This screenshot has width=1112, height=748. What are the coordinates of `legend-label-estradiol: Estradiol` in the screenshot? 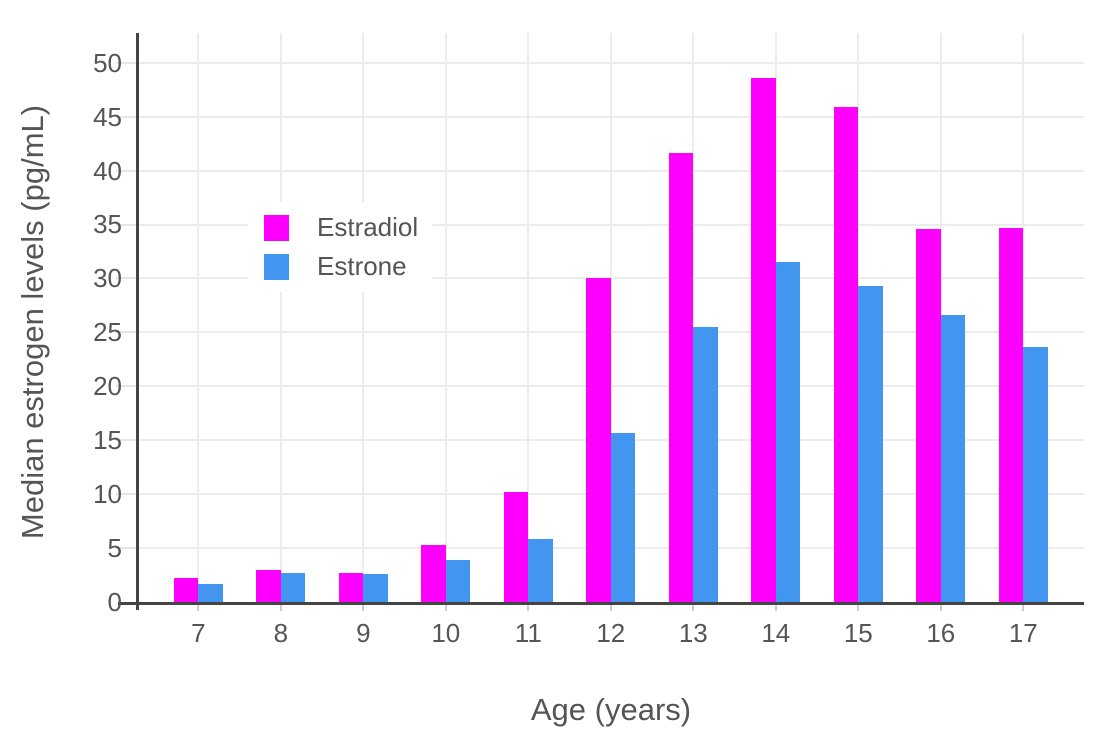 It's located at (368, 227).